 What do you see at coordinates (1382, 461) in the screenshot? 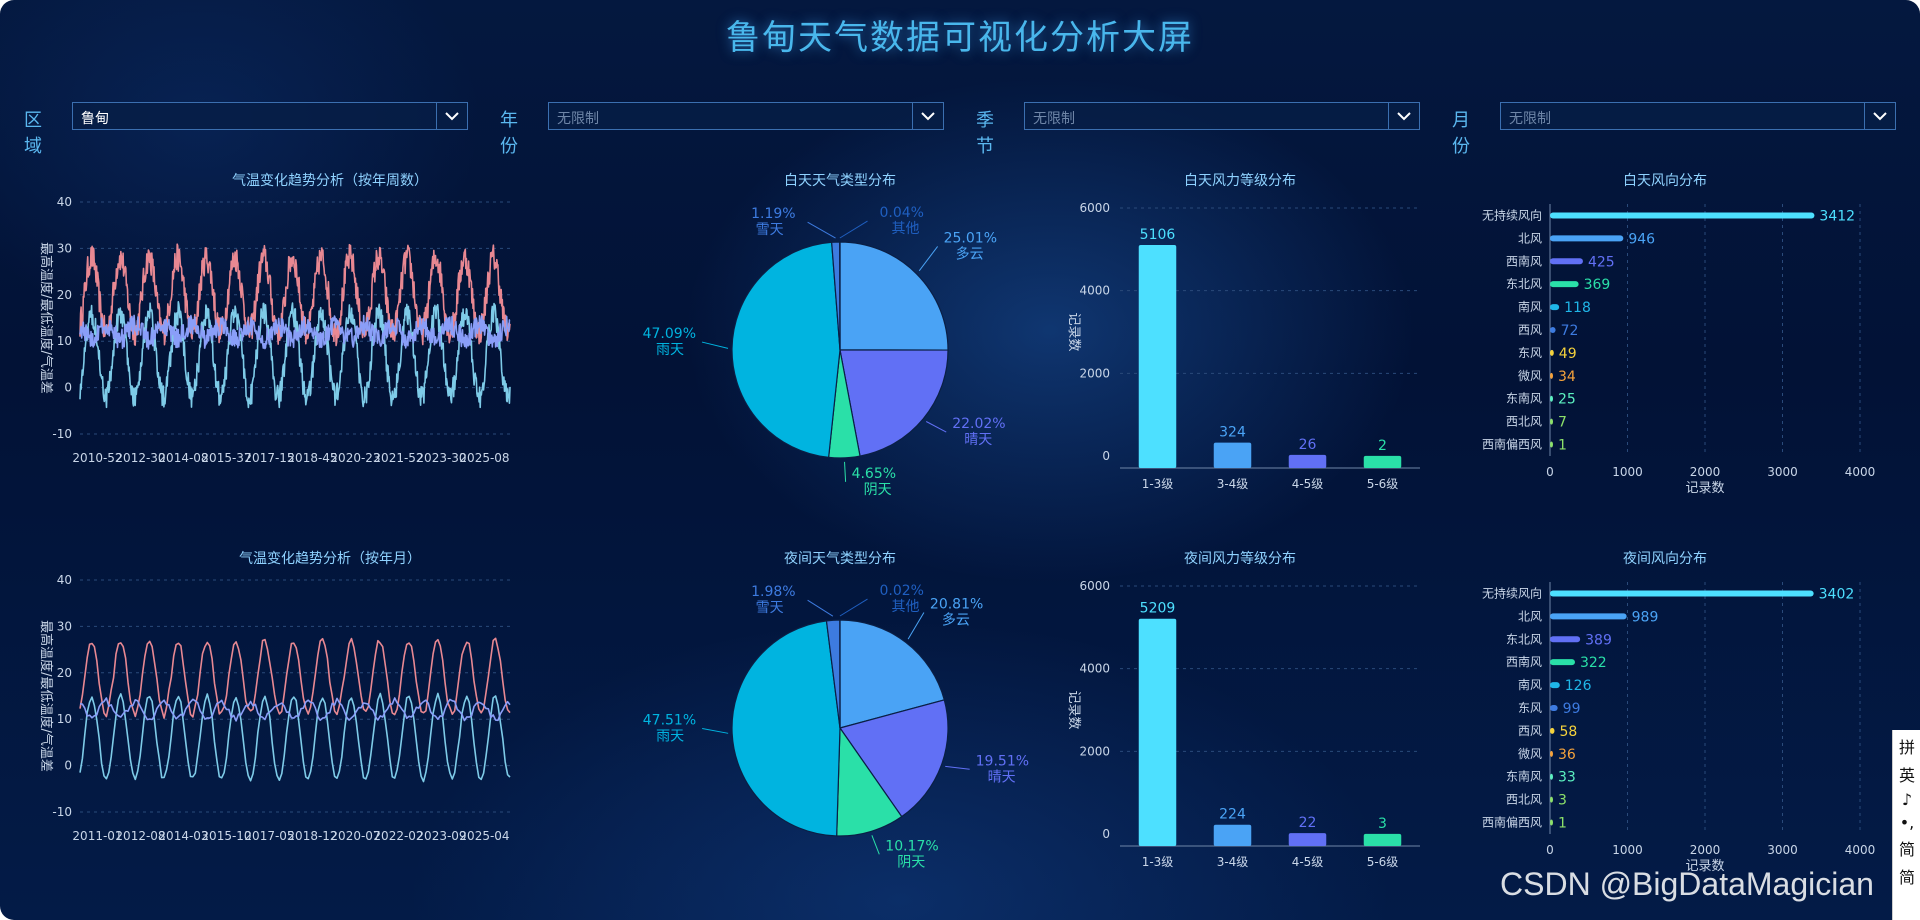
I see `bar-5-6级` at bounding box center [1382, 461].